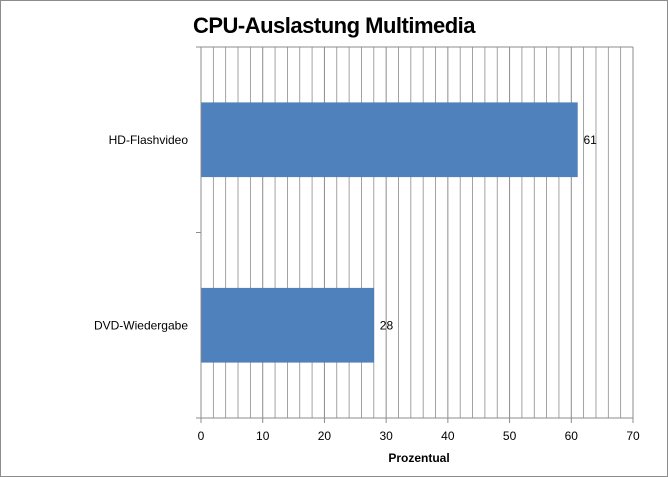 The image size is (668, 477). Describe the element at coordinates (287, 325) in the screenshot. I see `bar-dvd-wiedergabe` at that location.